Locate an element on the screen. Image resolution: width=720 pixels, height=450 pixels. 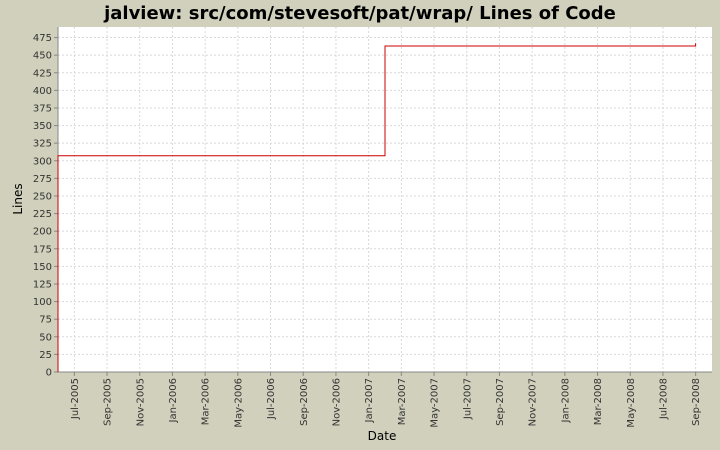
y-tick-label: 150 is located at coordinates (42, 267).